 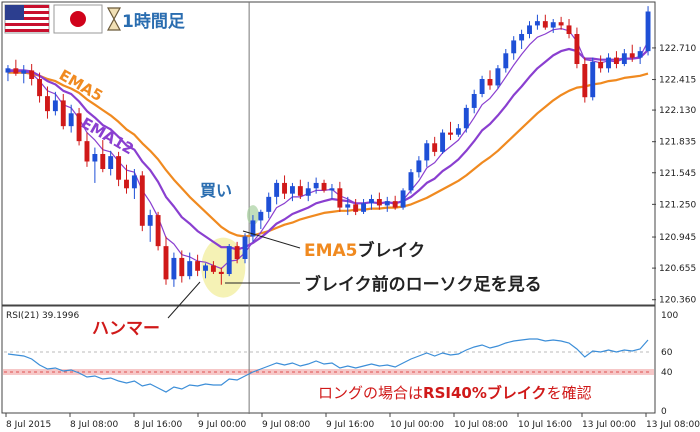 What do you see at coordinates (481, 425) in the screenshot?
I see `time-tick-label: 10 Jul 08:00` at bounding box center [481, 425].